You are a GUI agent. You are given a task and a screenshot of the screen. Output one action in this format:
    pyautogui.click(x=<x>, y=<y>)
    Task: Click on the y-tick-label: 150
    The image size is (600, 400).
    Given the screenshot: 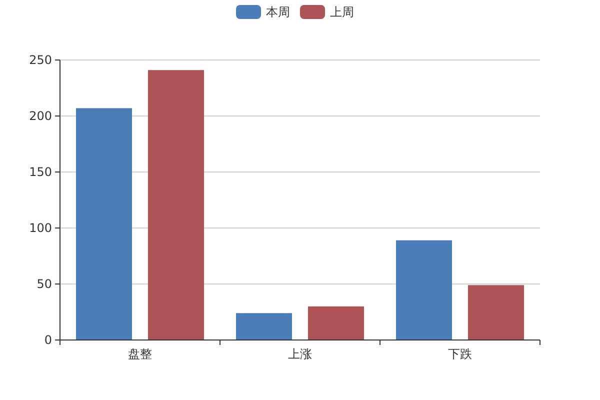 What is the action you would take?
    pyautogui.click(x=40, y=172)
    